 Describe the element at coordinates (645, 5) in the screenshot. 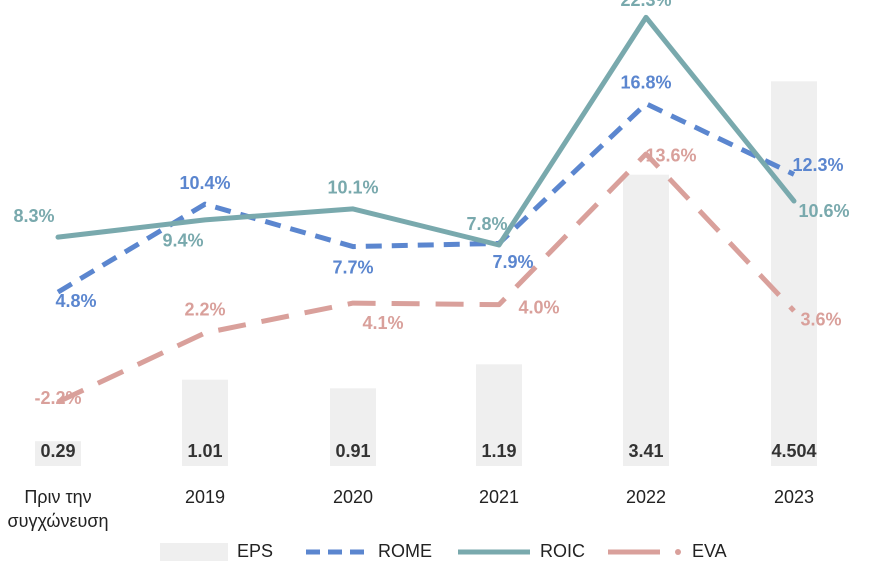

I see `roic-label-4: 22.3%` at that location.